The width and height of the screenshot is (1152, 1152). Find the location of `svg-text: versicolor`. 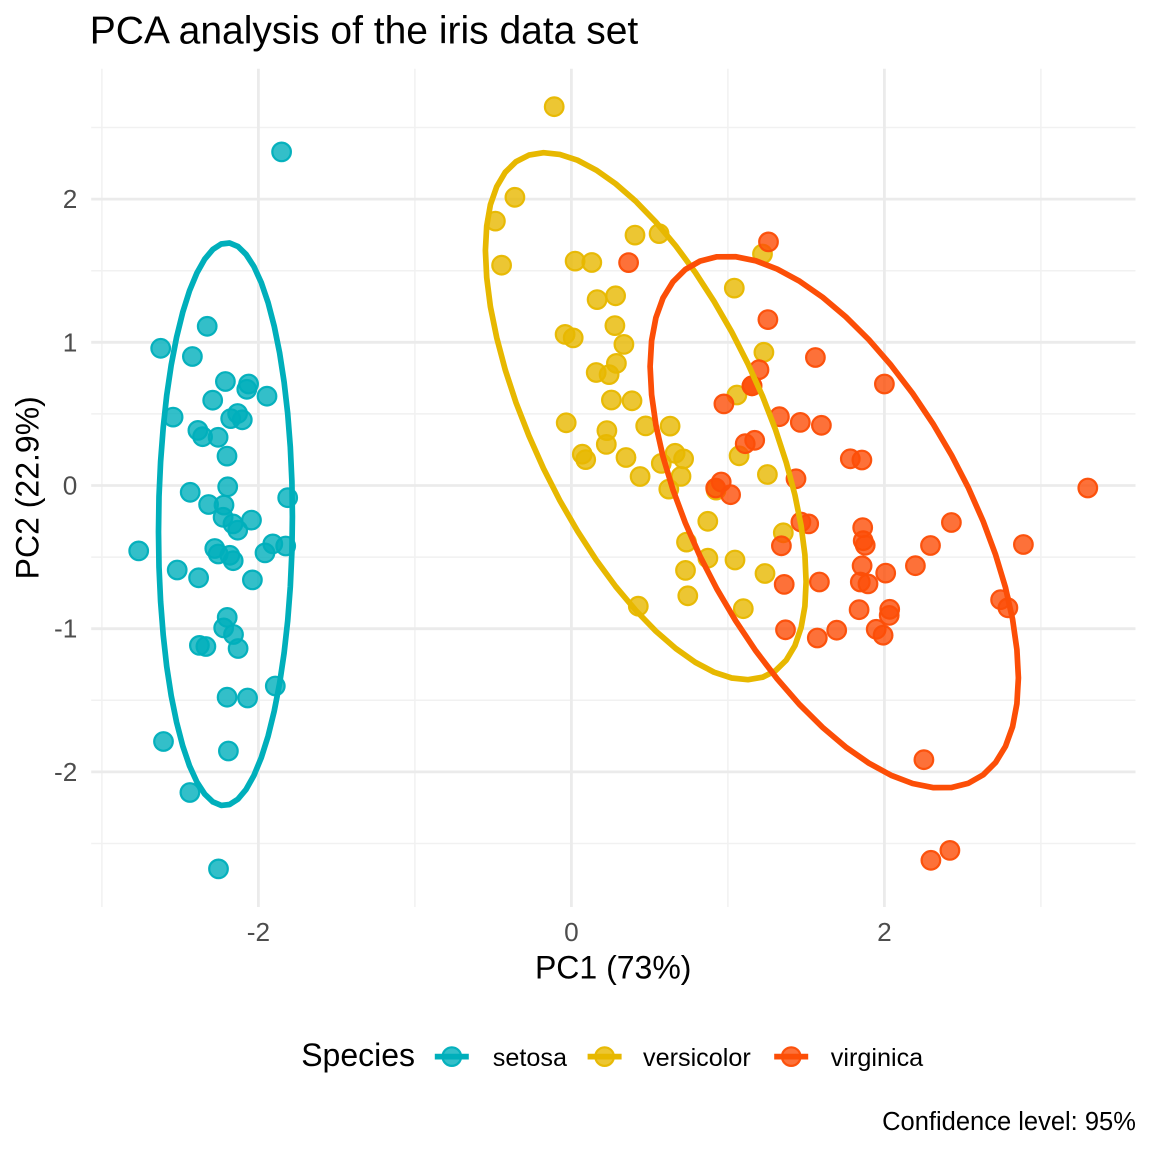

svg-text: versicolor is located at coordinates (697, 1058).